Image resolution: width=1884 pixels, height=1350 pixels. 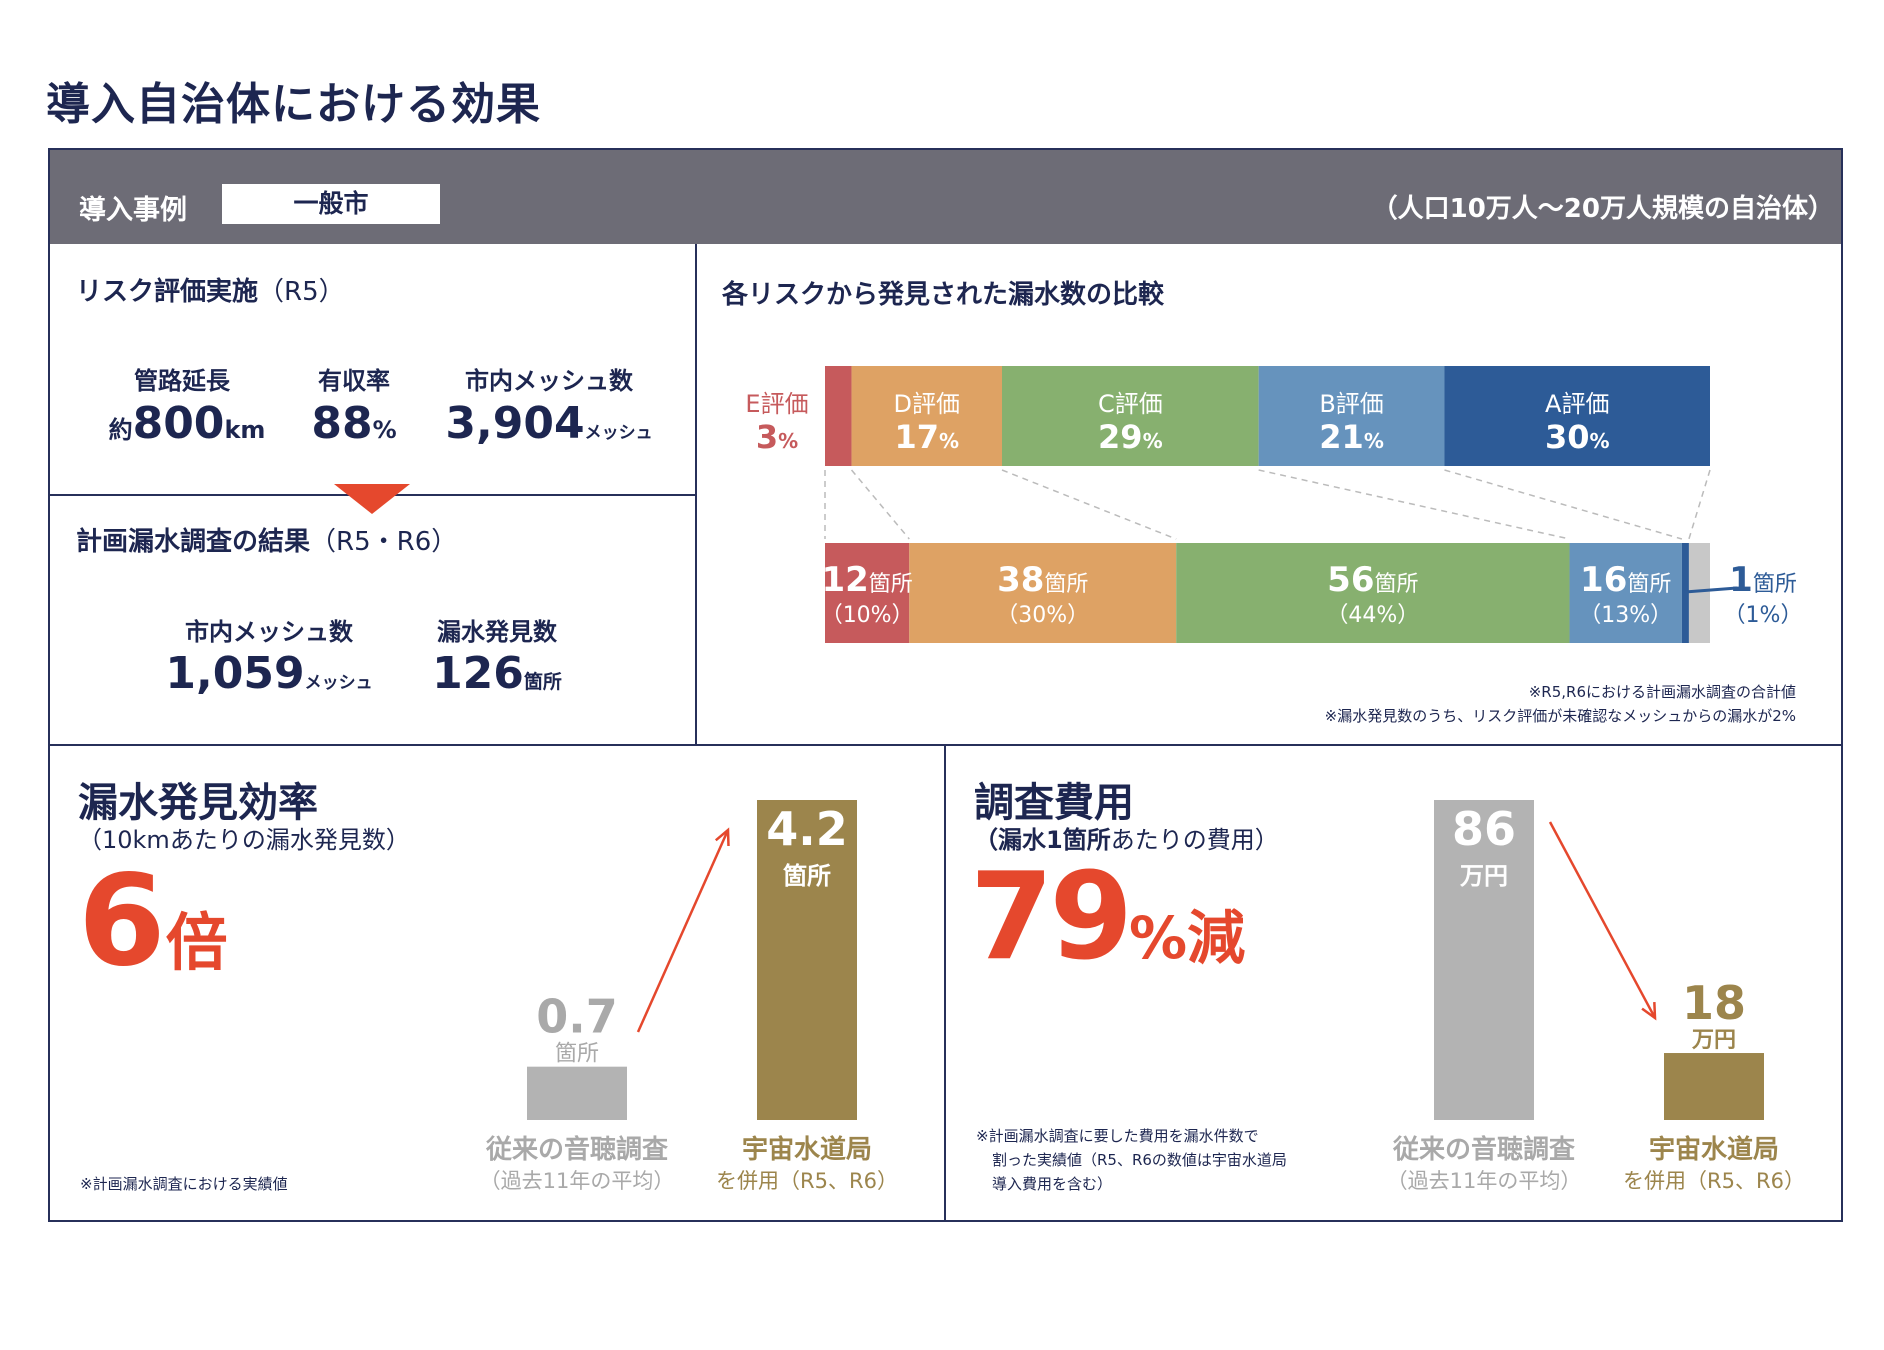 I want to click on leak-count-2: 56箇所, so click(x=1372, y=580).